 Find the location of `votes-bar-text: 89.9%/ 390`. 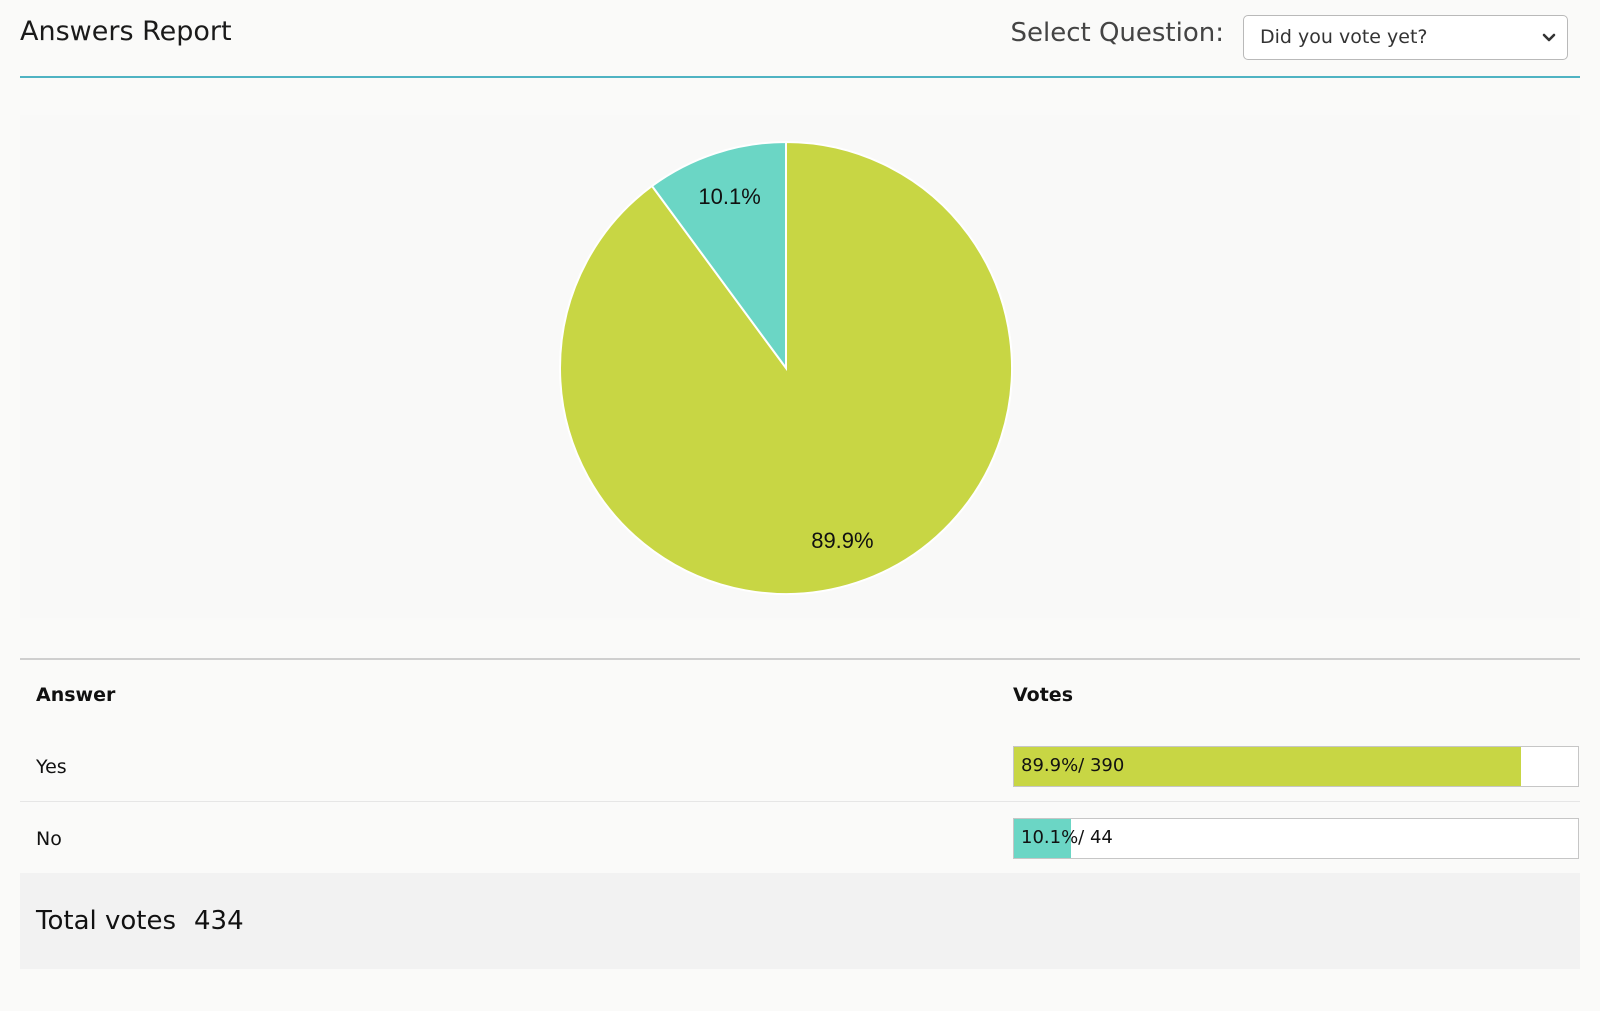

votes-bar-text: 89.9%/ 390 is located at coordinates (1073, 765).